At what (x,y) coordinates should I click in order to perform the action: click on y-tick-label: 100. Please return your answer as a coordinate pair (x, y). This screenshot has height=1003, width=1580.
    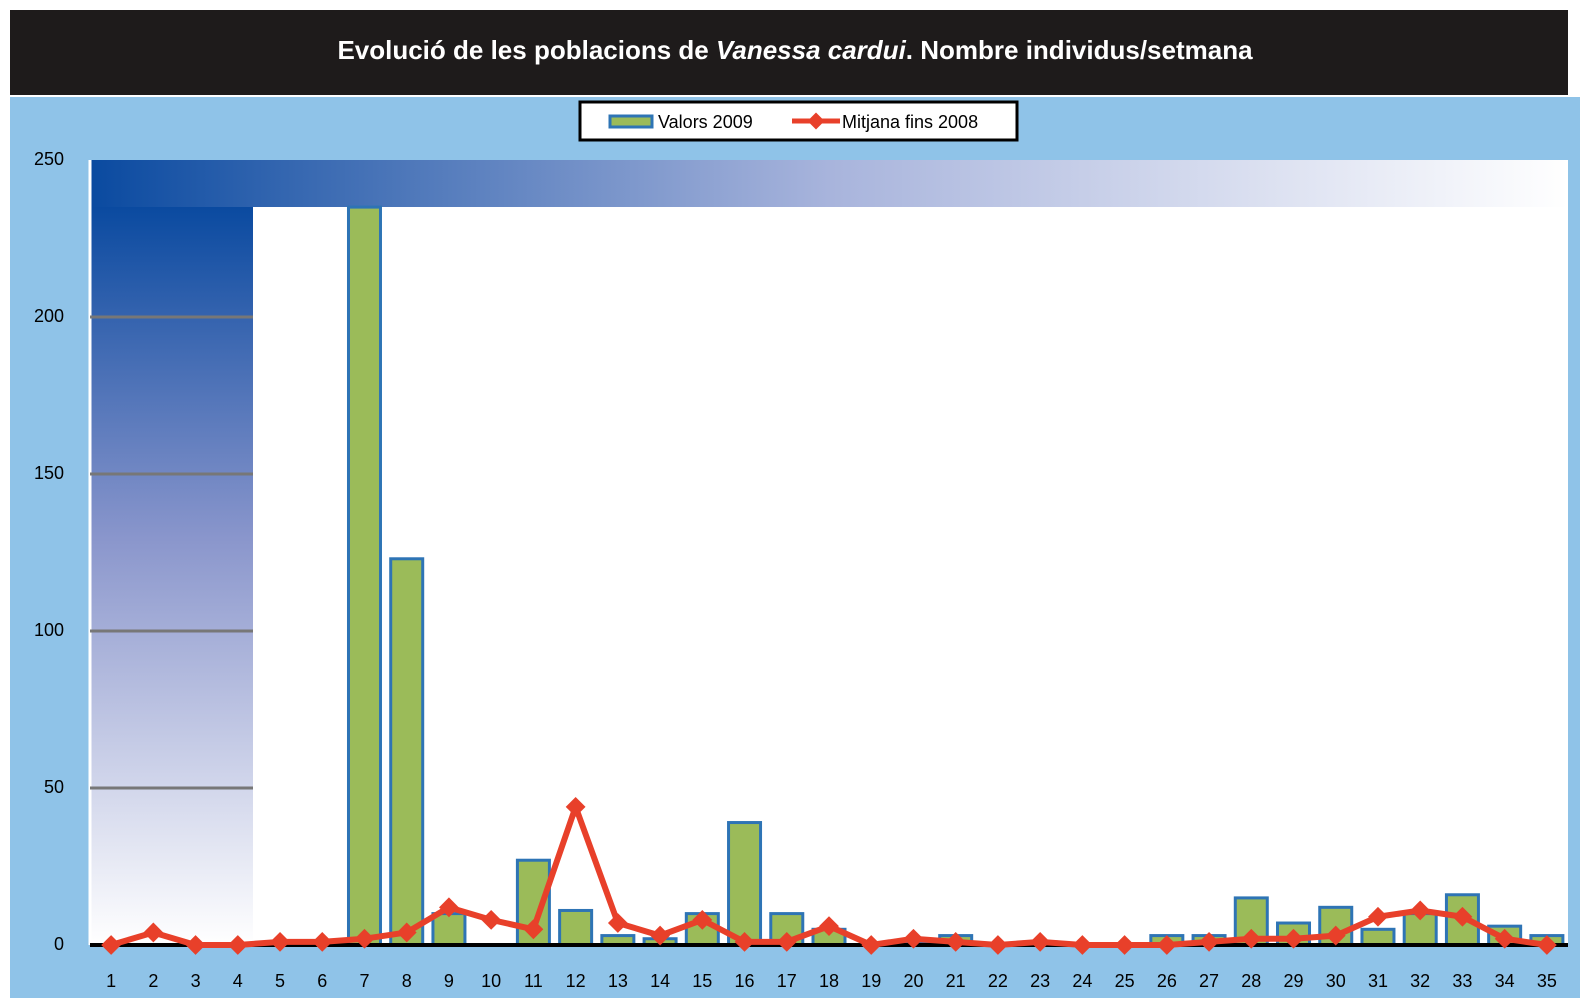
    Looking at the image, I should click on (49, 630).